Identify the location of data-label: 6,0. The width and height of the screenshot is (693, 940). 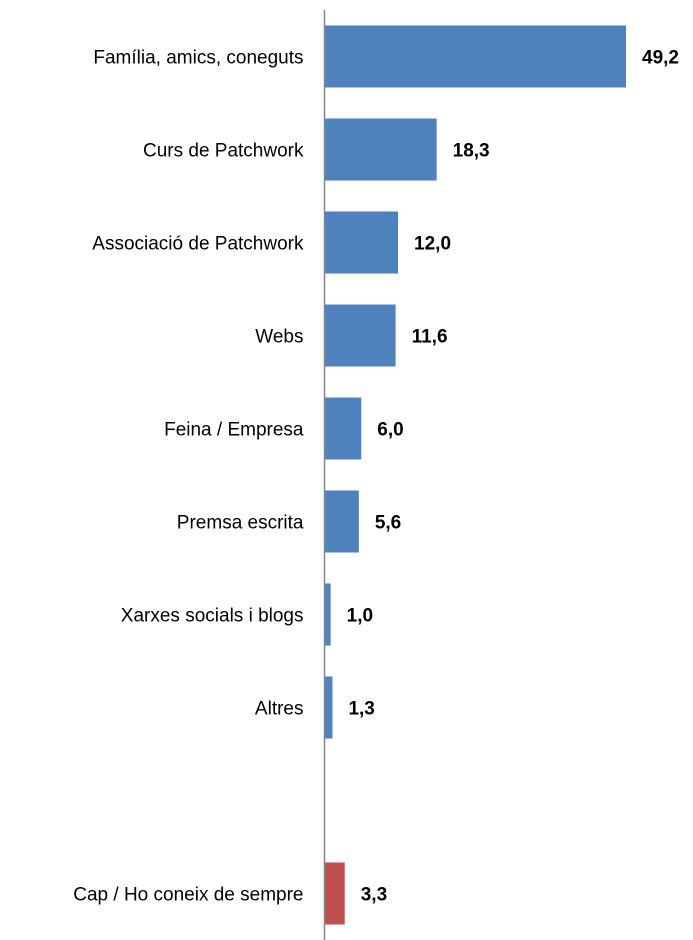
(390, 430).